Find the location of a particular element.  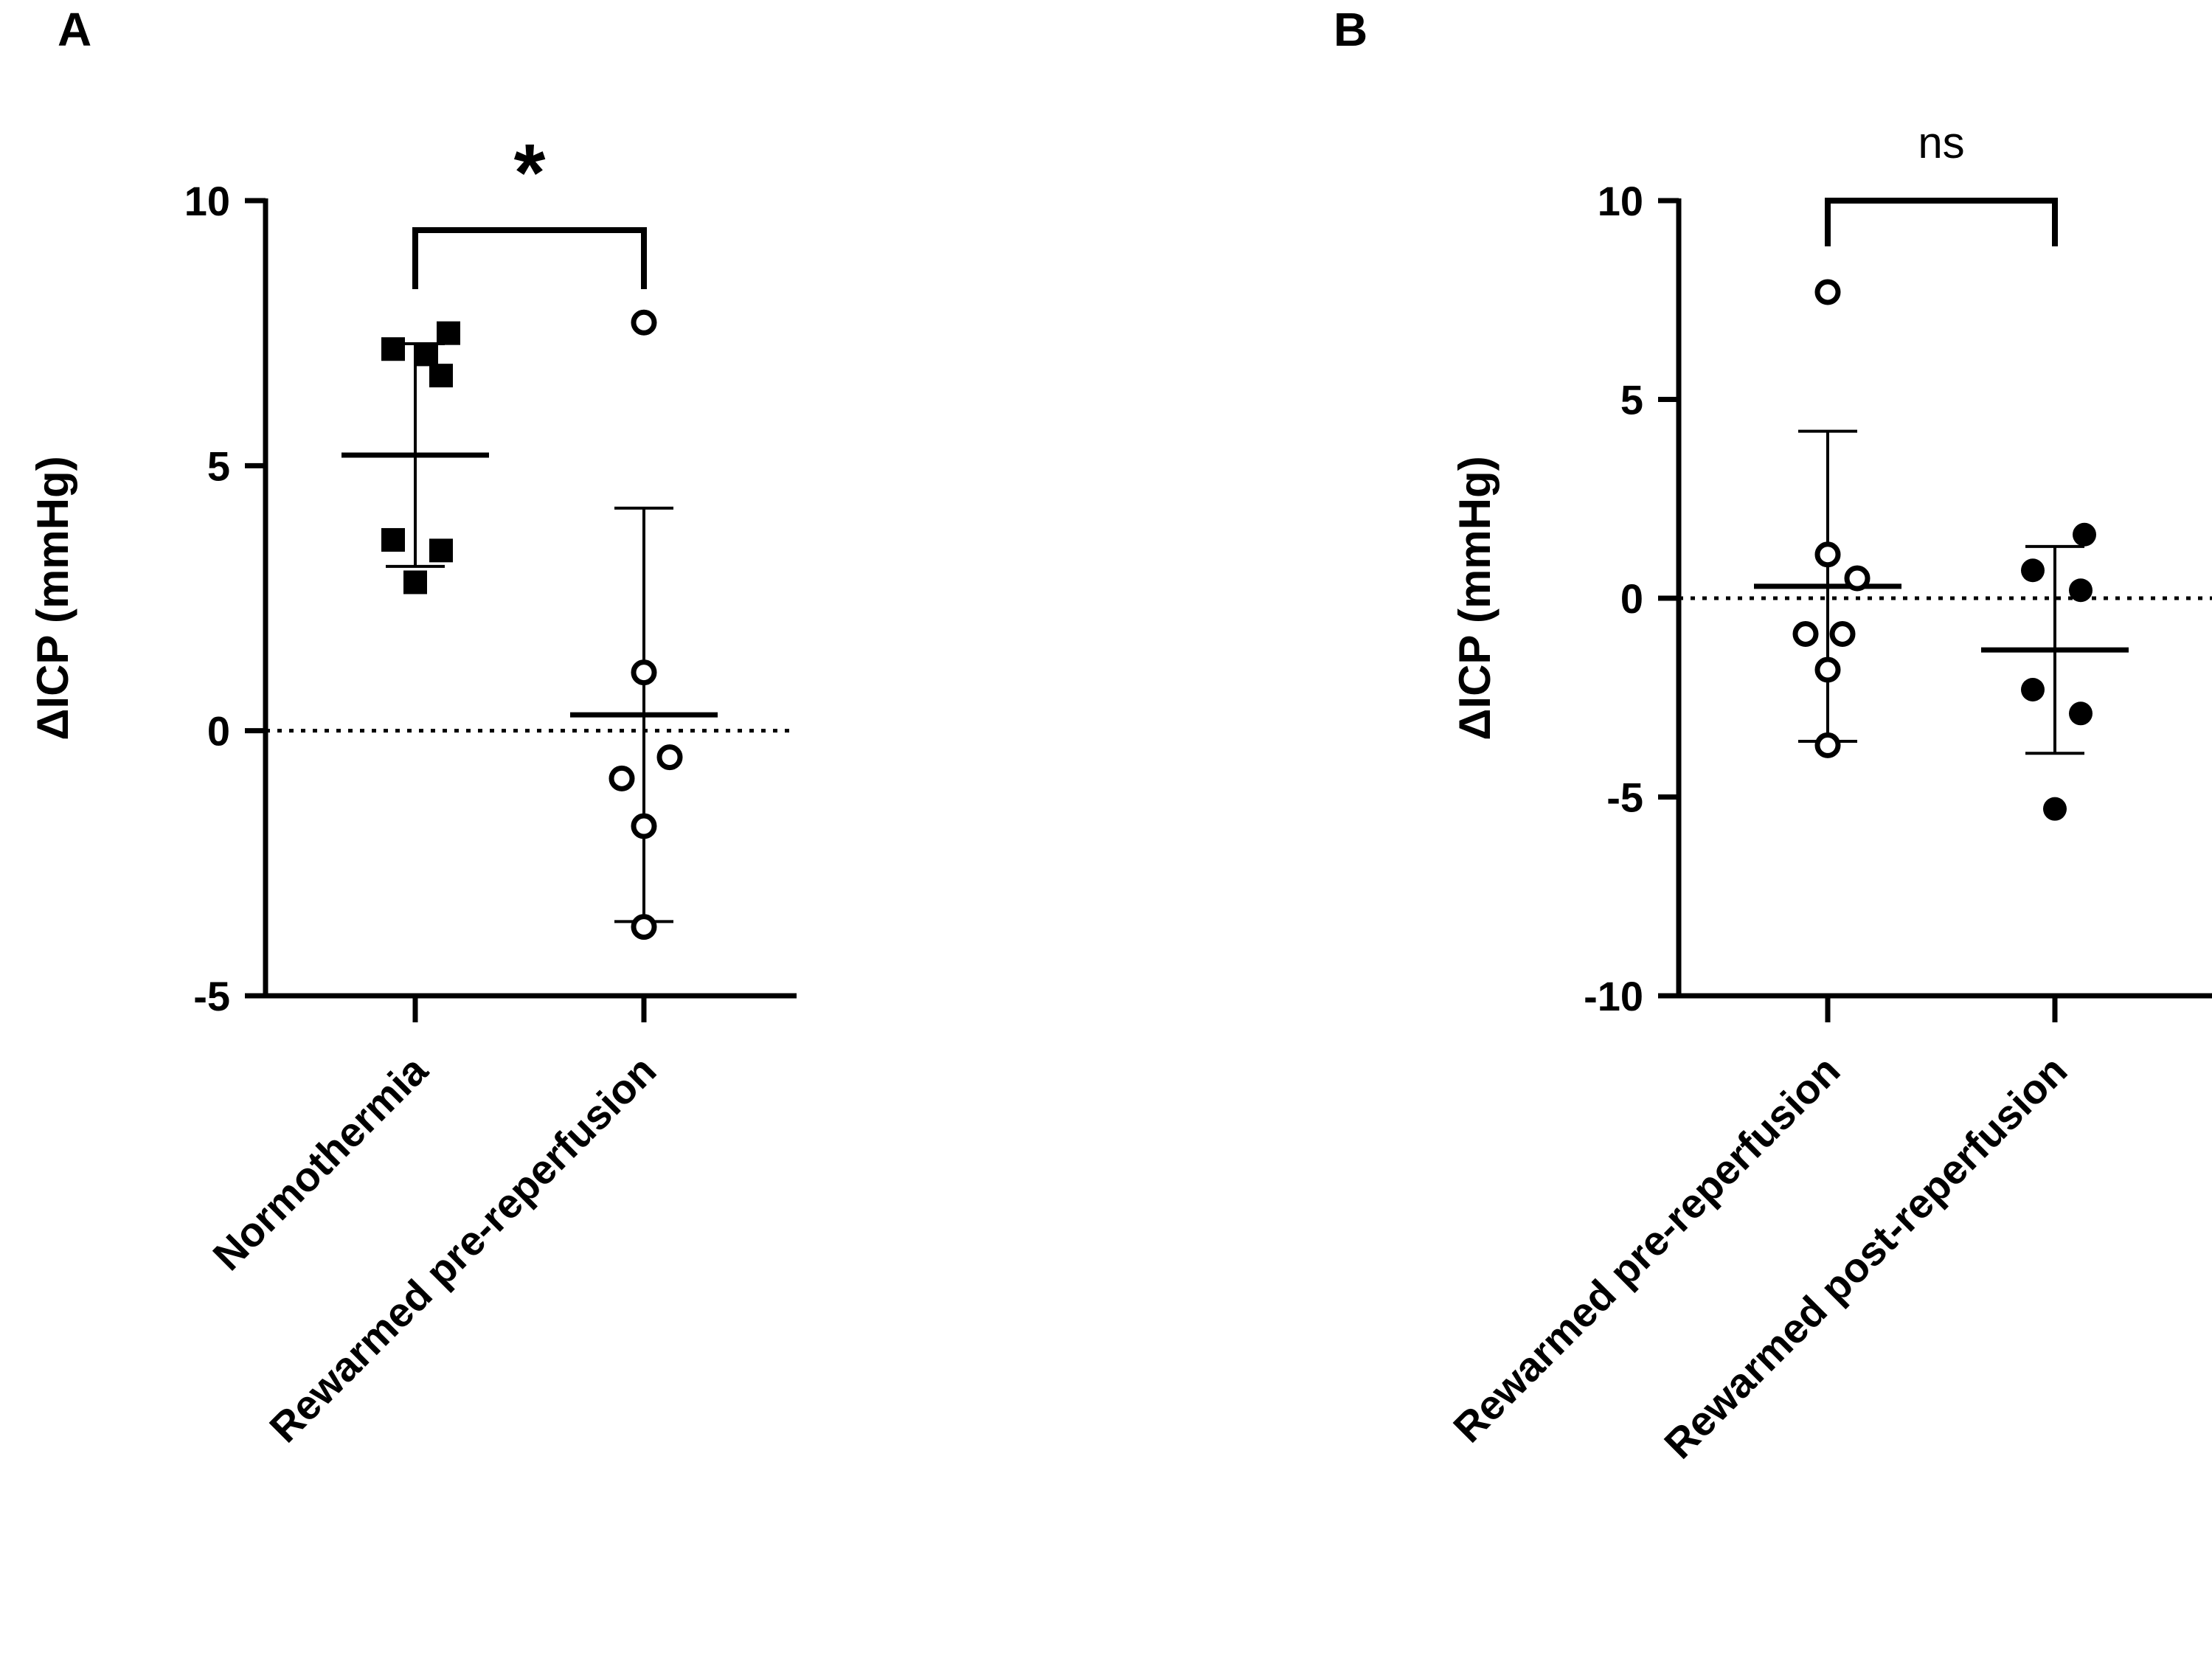

panel-a-y-tick-label: 0 is located at coordinates (219, 731).